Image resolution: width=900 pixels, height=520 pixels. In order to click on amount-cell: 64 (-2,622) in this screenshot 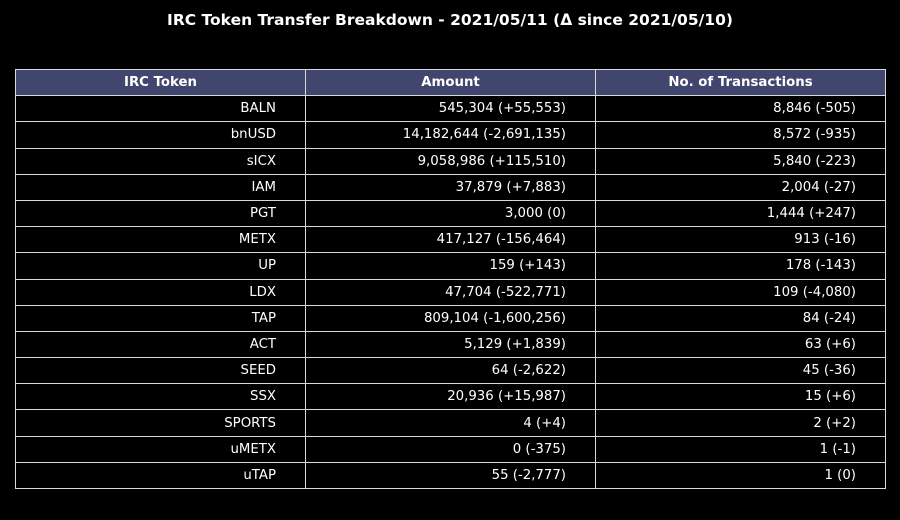, I will do `click(450, 371)`.